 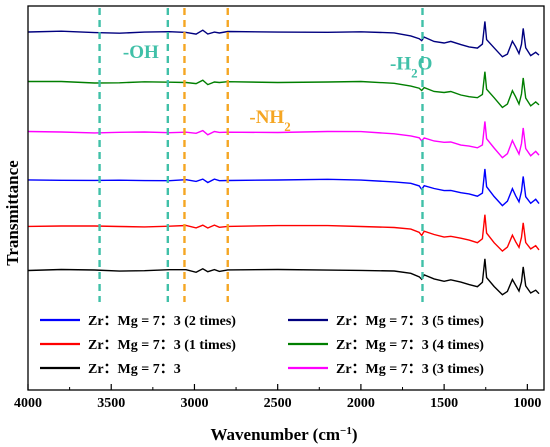 I want to click on x-axis-ticks: 4000 3500 3000 2500 2000 1500 1000, so click(x=277, y=397).